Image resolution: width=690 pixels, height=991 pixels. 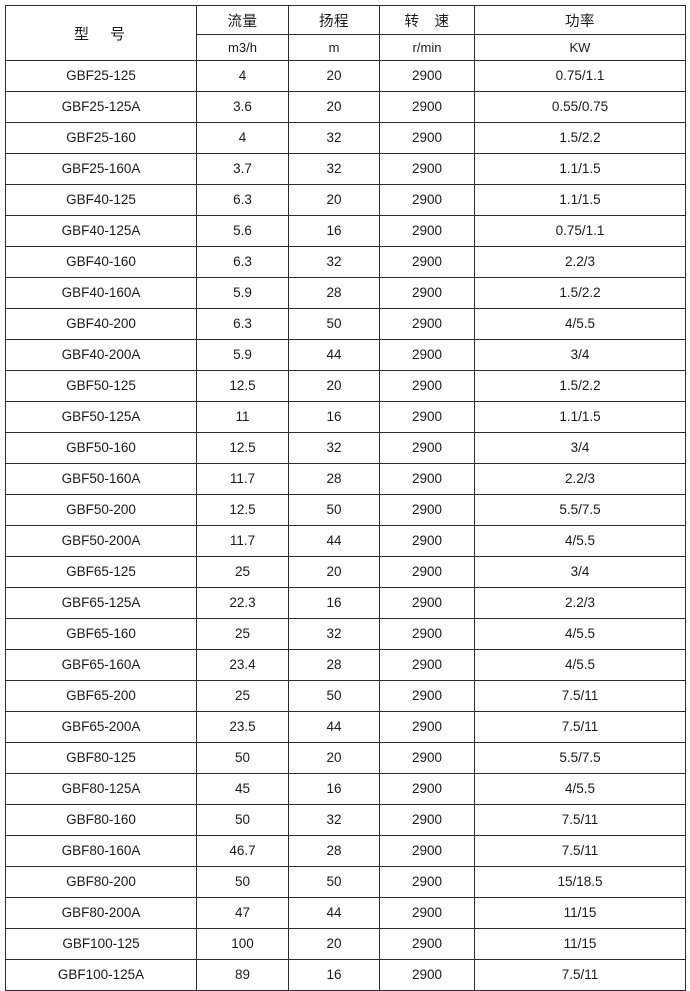 What do you see at coordinates (101, 138) in the screenshot?
I see `cell-model: GBF25-160` at bounding box center [101, 138].